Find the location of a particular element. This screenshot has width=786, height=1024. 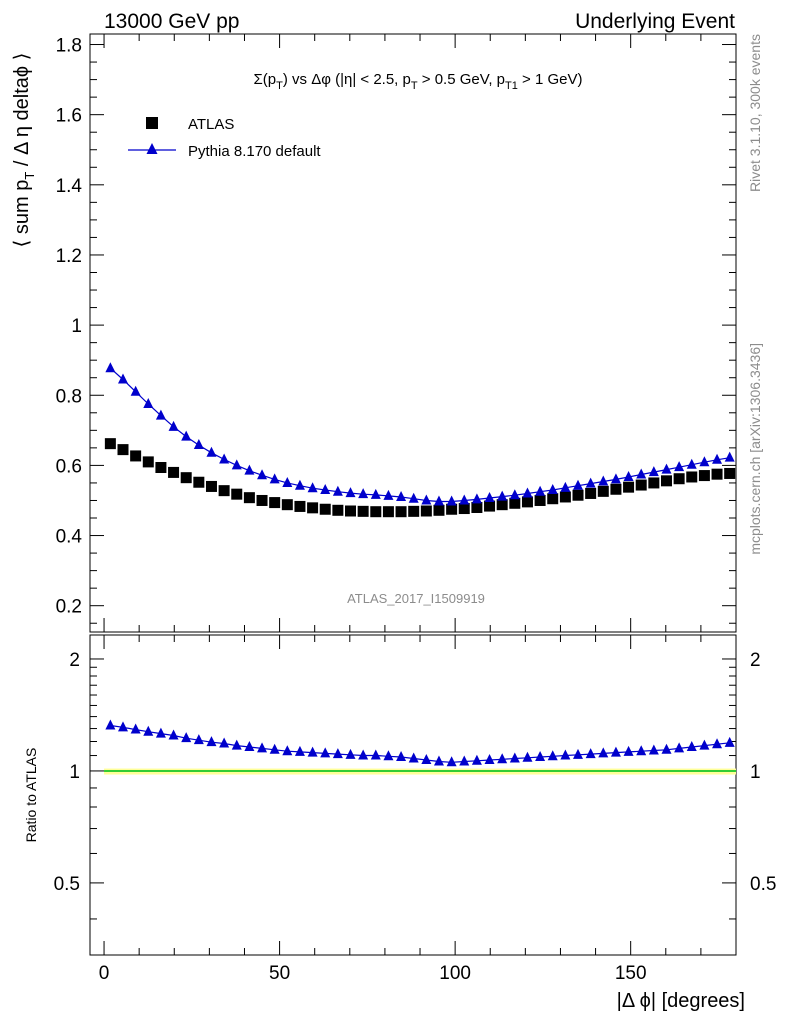

ratio-y-axis-label: Ratio to ATLAS is located at coordinates (31, 795).